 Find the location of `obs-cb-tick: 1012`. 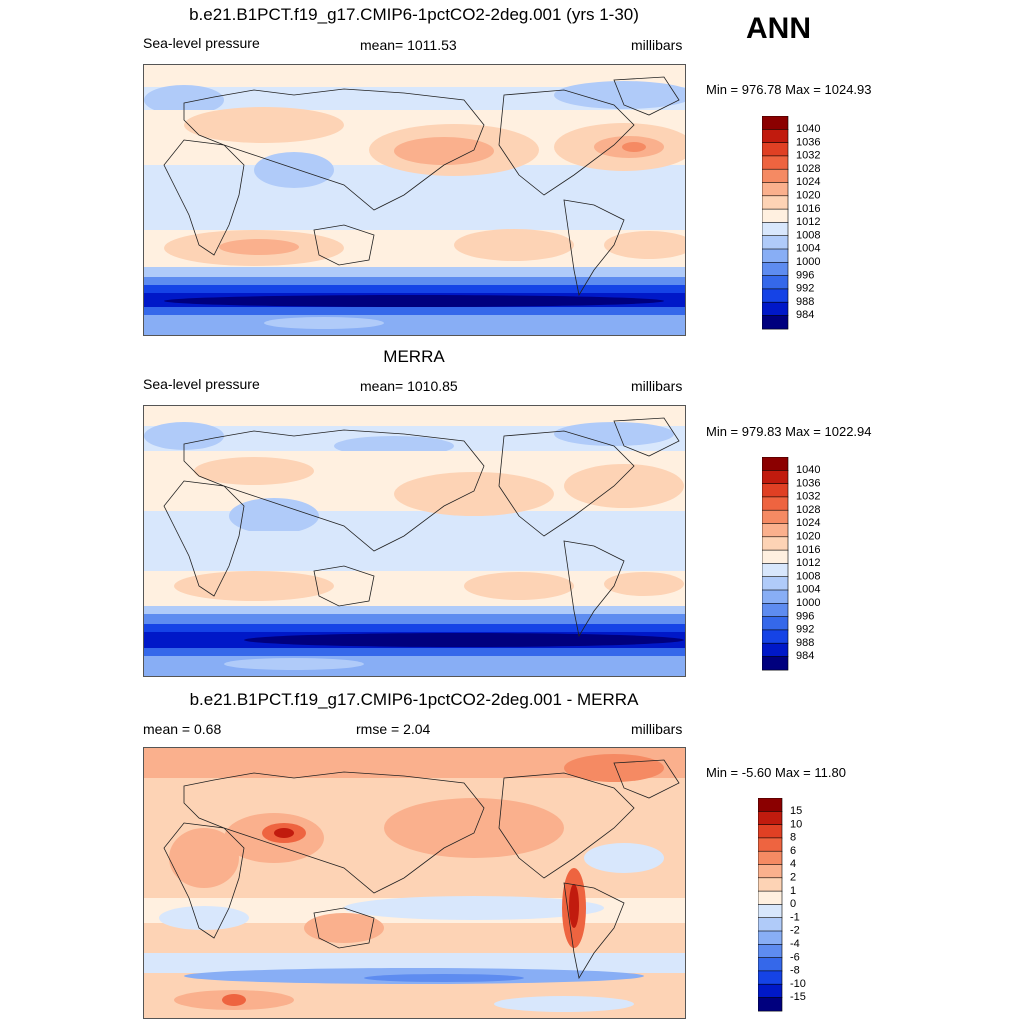

obs-cb-tick: 1012 is located at coordinates (808, 563).